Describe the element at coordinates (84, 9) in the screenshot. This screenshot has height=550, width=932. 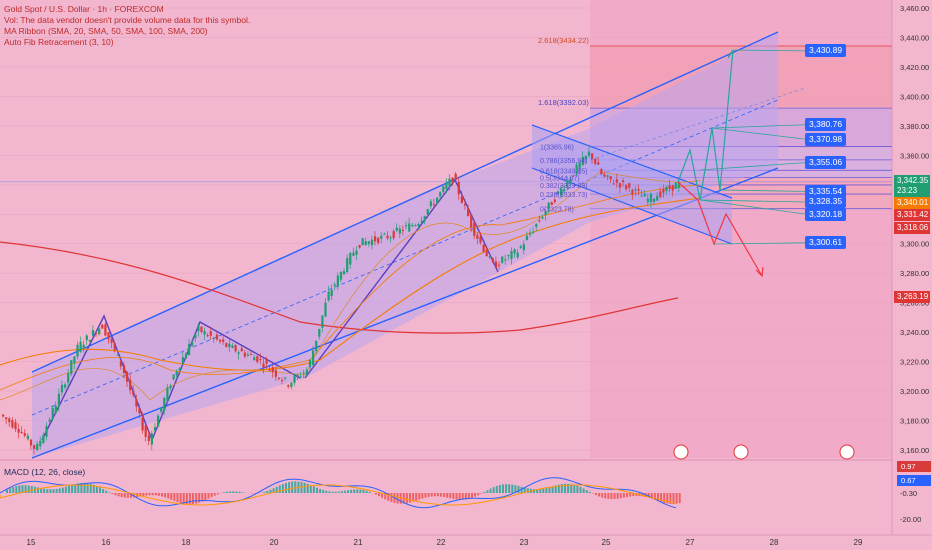
I see `symbol-title: Gold Spot / U.S. Dollar · 1h · FOREXCOM` at that location.